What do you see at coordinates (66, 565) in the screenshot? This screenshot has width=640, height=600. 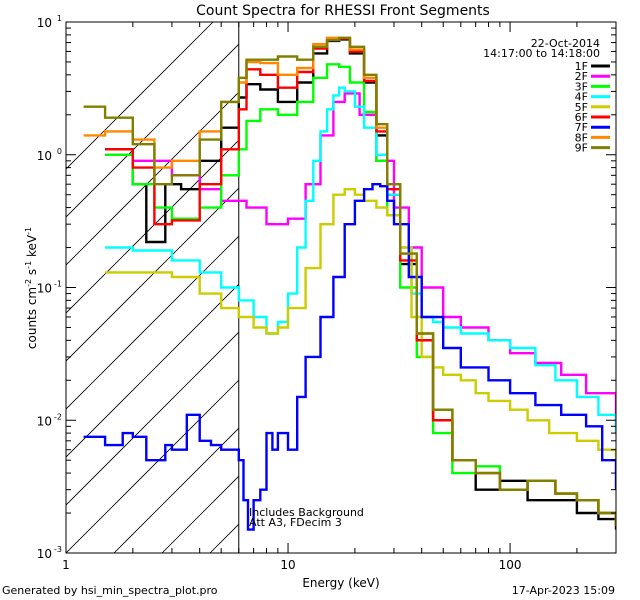 I see `x-tick-label: 1` at bounding box center [66, 565].